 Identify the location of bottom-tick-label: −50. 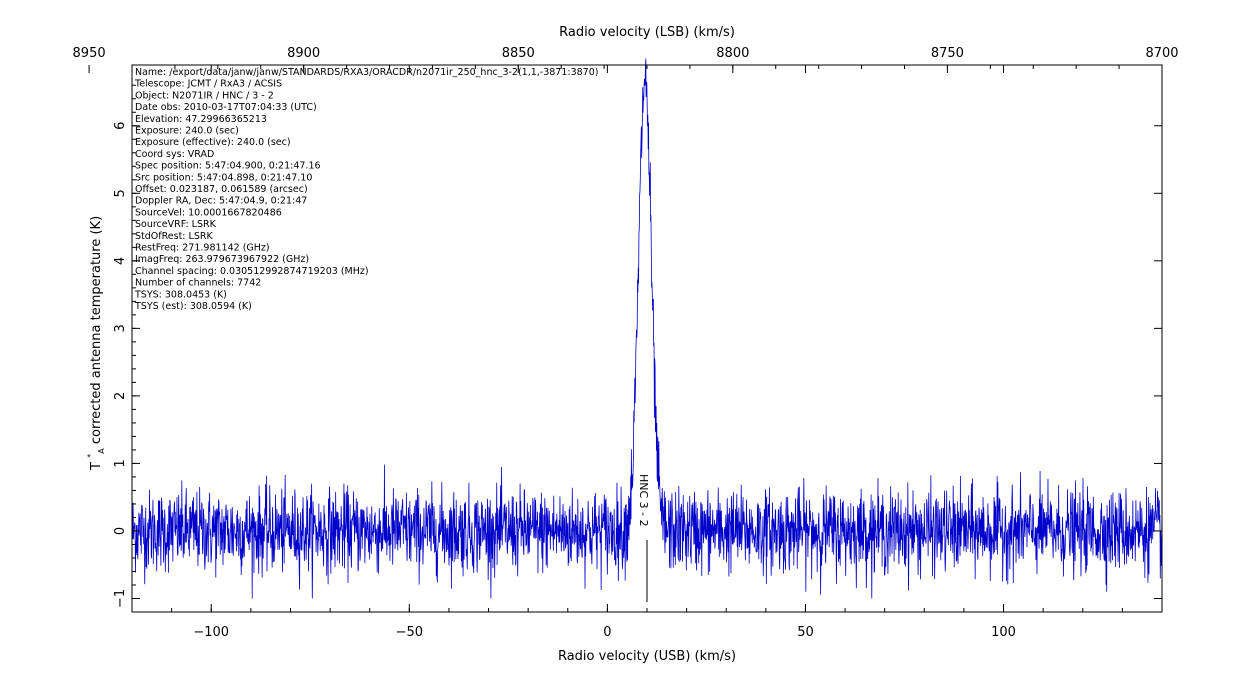
(409, 632).